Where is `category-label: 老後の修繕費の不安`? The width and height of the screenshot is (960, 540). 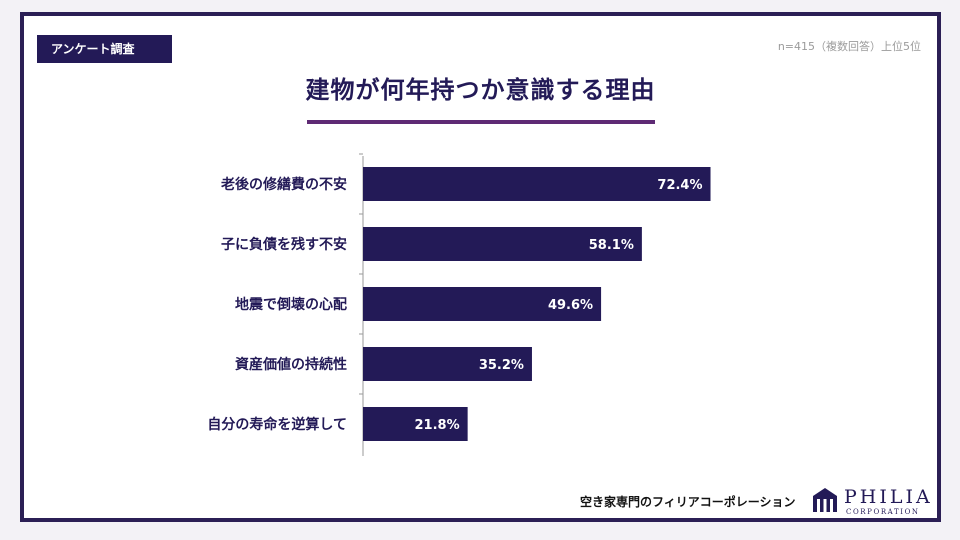 category-label: 老後の修繕費の不安 is located at coordinates (284, 184).